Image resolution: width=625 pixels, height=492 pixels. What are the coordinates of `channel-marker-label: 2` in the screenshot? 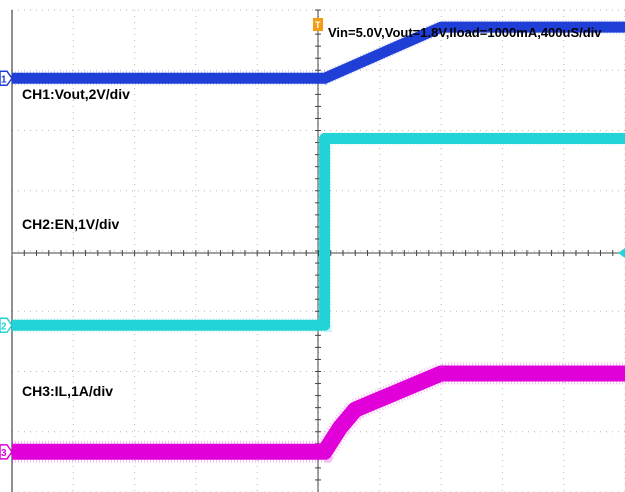 It's located at (4, 326).